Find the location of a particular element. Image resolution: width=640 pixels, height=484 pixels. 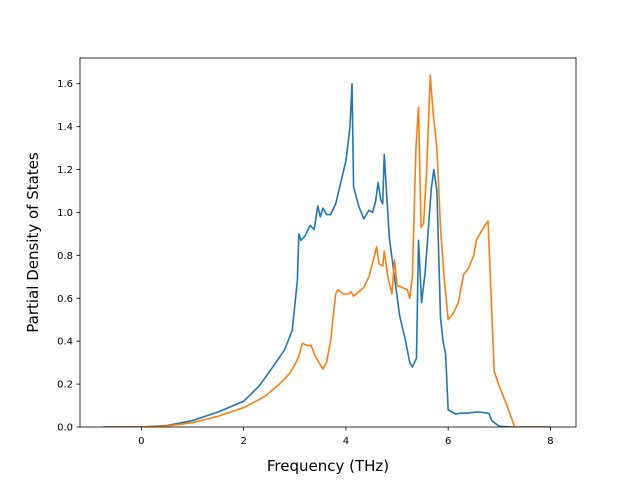

x-tick-label: 4 is located at coordinates (346, 441).